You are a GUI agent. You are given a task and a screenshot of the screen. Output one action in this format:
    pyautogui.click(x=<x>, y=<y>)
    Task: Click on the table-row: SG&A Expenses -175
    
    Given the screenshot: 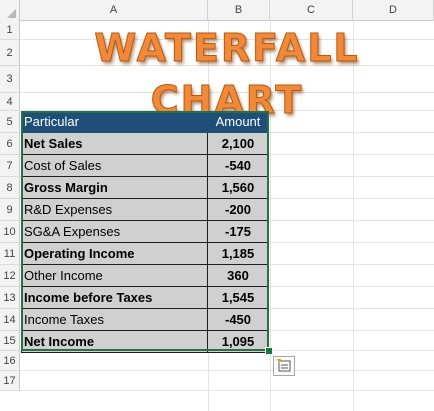 What is the action you would take?
    pyautogui.click(x=145, y=232)
    